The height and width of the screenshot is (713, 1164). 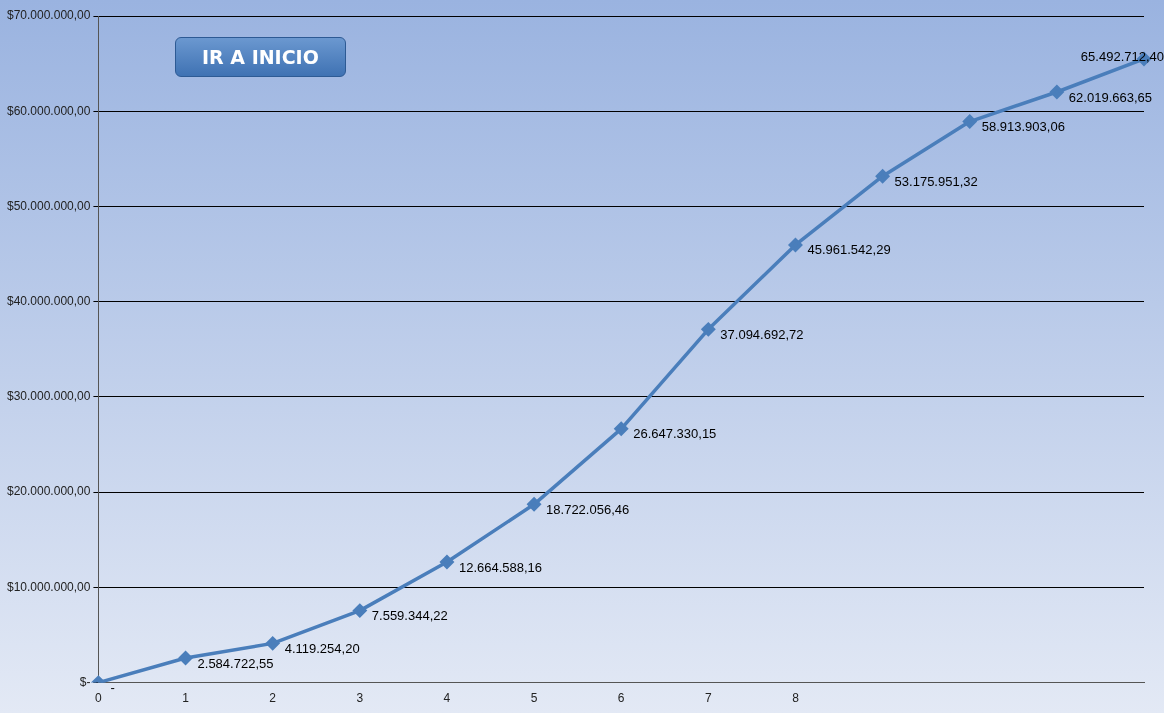 What do you see at coordinates (1023, 127) in the screenshot?
I see `data-label: 58.913.903,06` at bounding box center [1023, 127].